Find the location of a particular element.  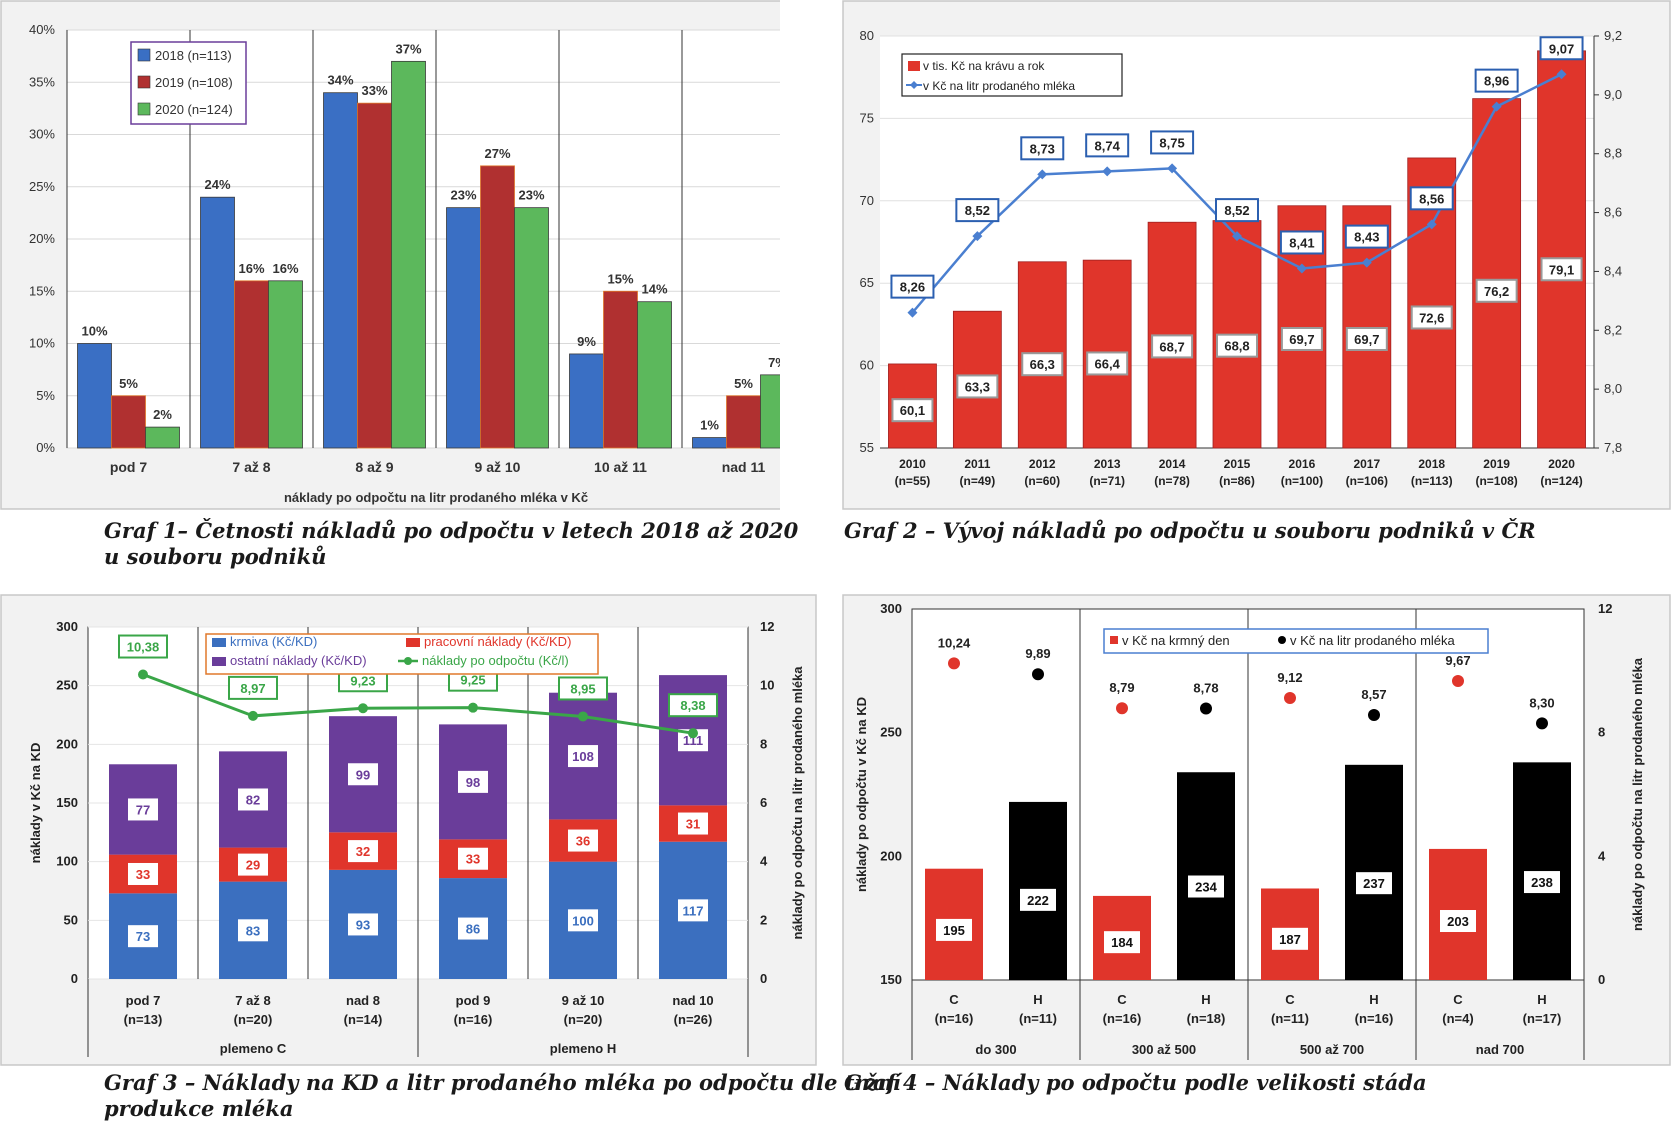

graf2-x-tick-sublabel: (n=78) is located at coordinates (1172, 481).